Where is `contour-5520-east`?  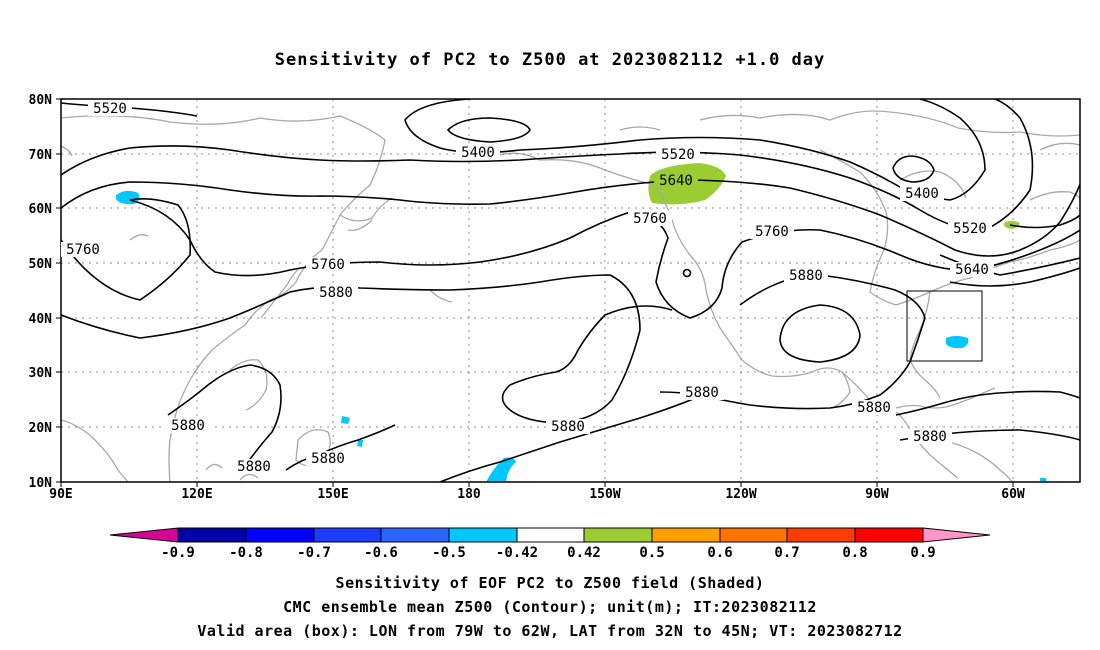
contour-5520-east is located at coordinates (1044, 221).